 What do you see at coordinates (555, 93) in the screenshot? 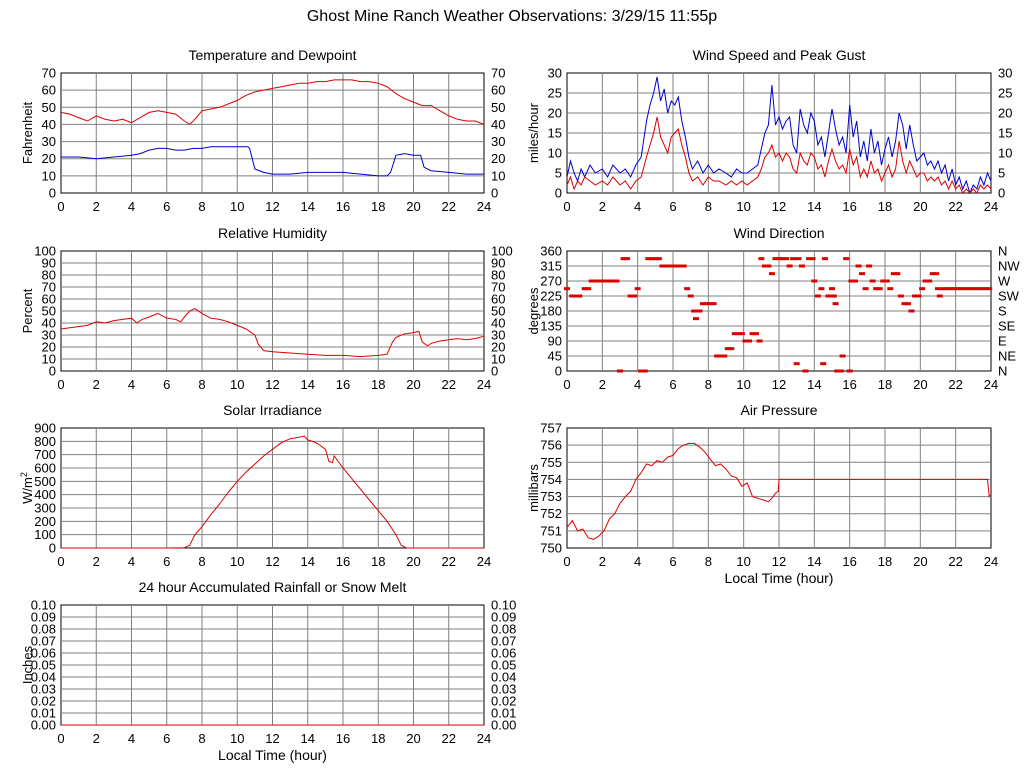
I see `y-tick-label: 25` at bounding box center [555, 93].